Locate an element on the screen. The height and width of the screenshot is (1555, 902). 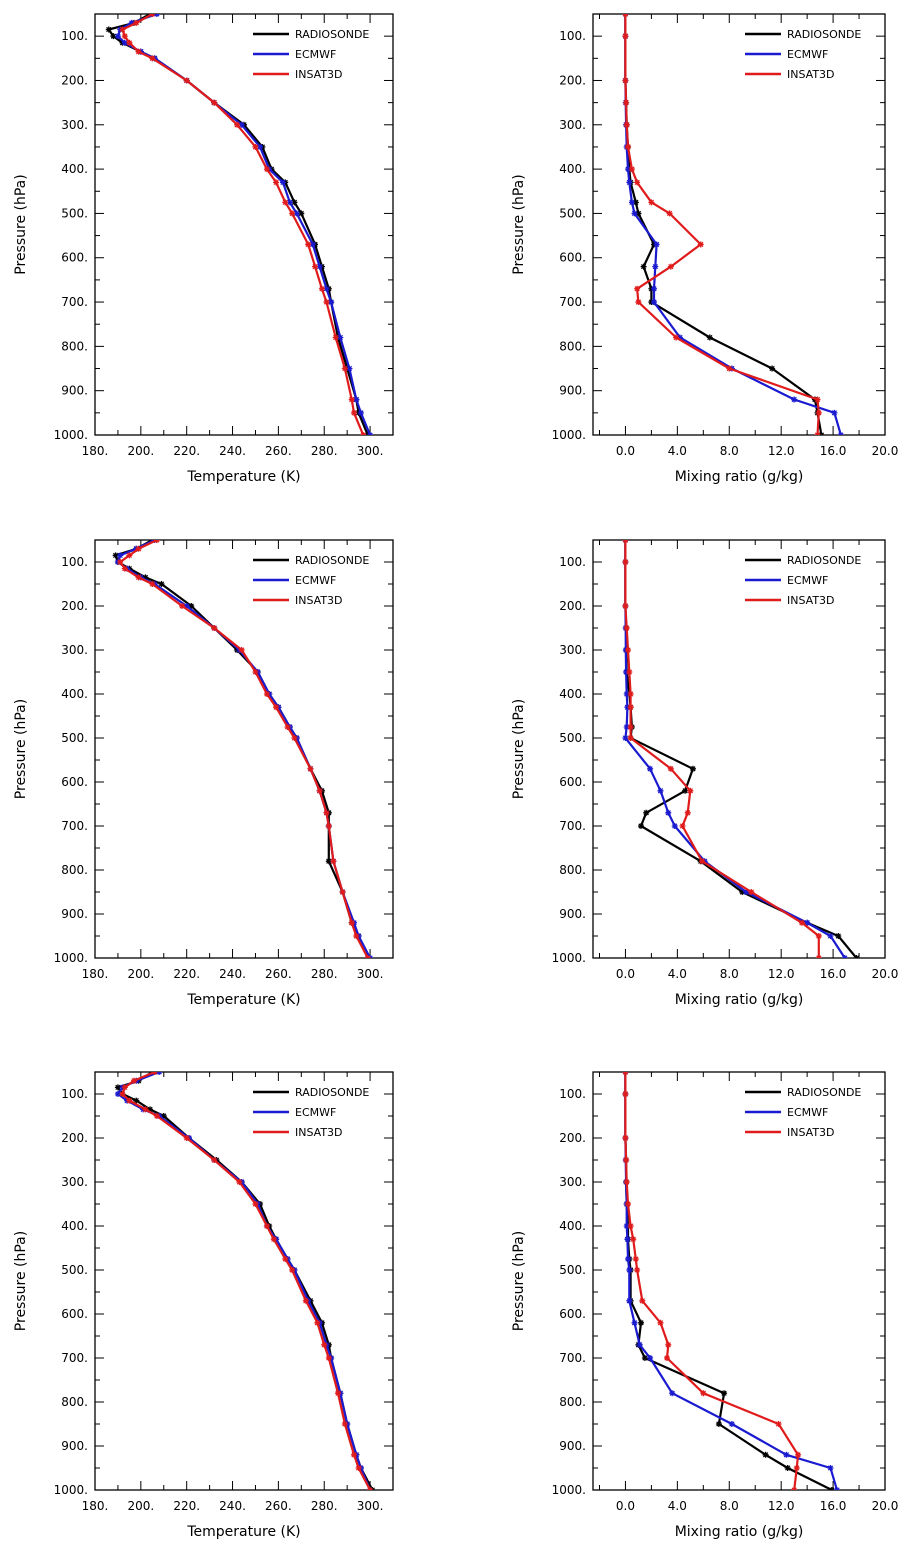
x-tick-label: 280. is located at coordinates (324, 451).